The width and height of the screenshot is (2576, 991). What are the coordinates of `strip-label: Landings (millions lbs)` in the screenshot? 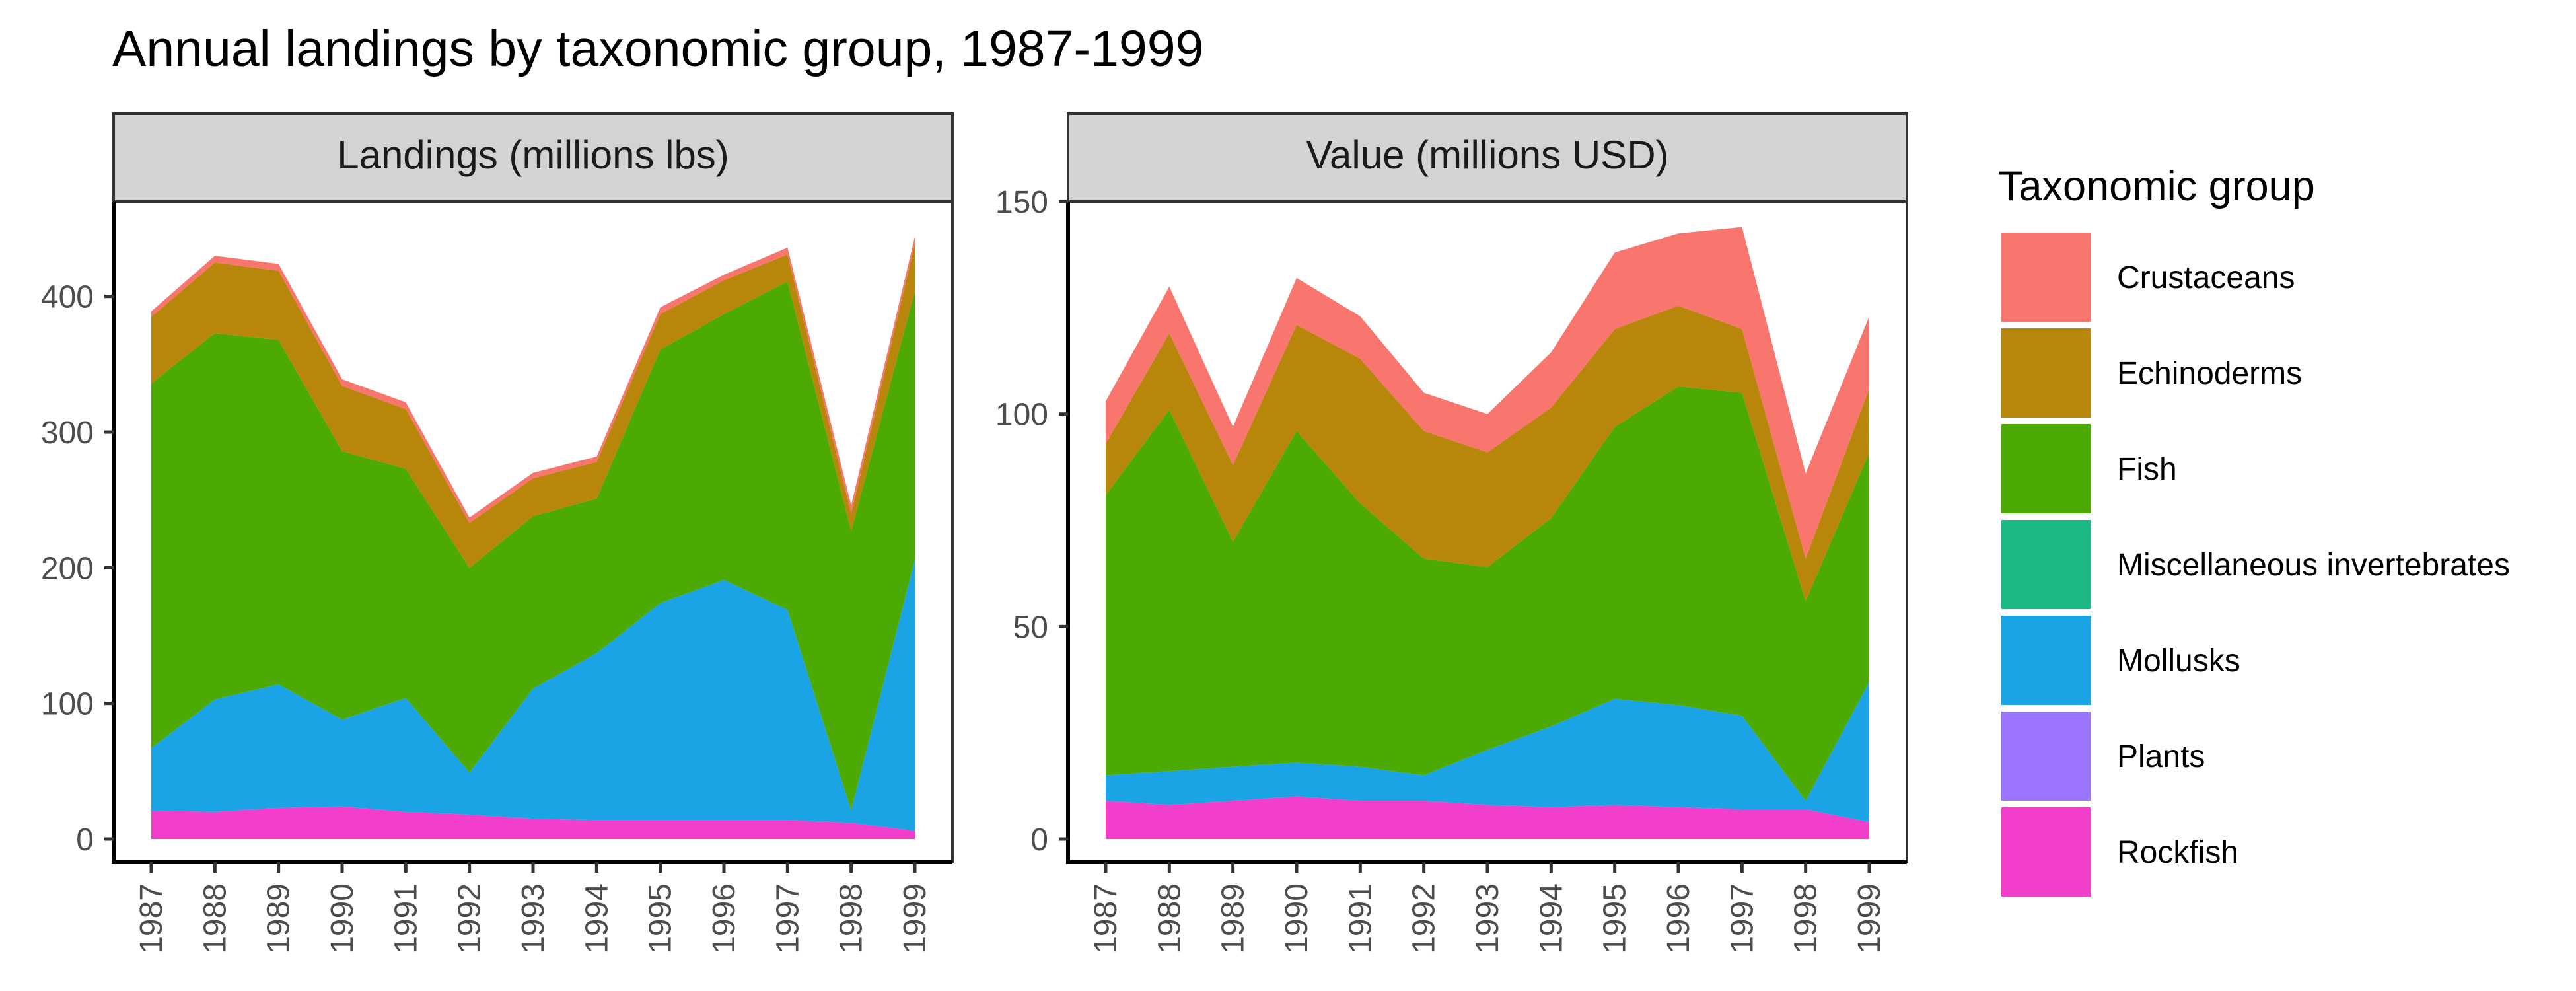 It's located at (533, 155).